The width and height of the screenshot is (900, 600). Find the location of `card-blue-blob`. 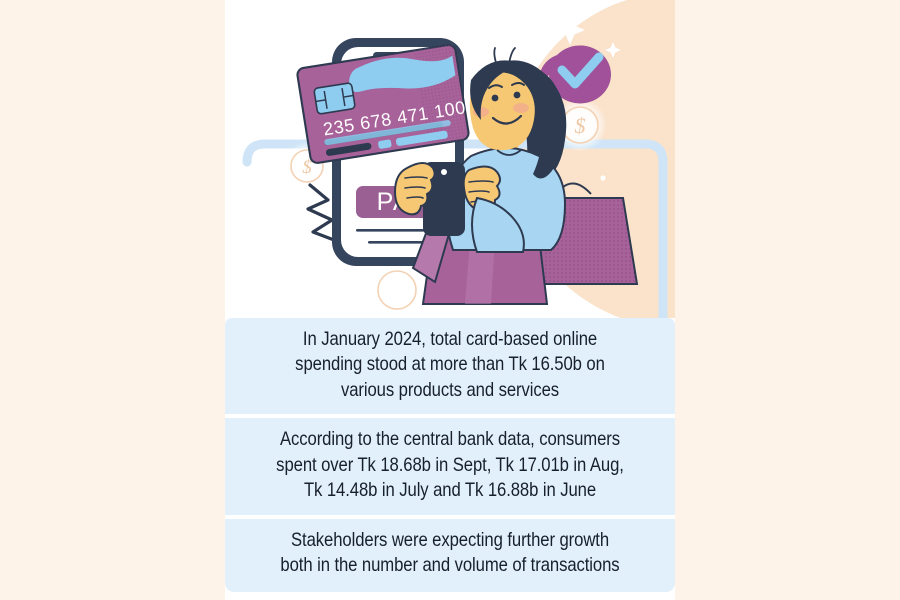

card-blue-blob is located at coordinates (402, 73).